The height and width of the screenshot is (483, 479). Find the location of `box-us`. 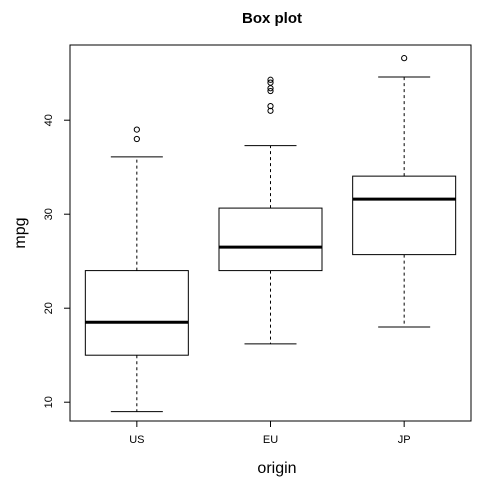

box-us is located at coordinates (136, 269).